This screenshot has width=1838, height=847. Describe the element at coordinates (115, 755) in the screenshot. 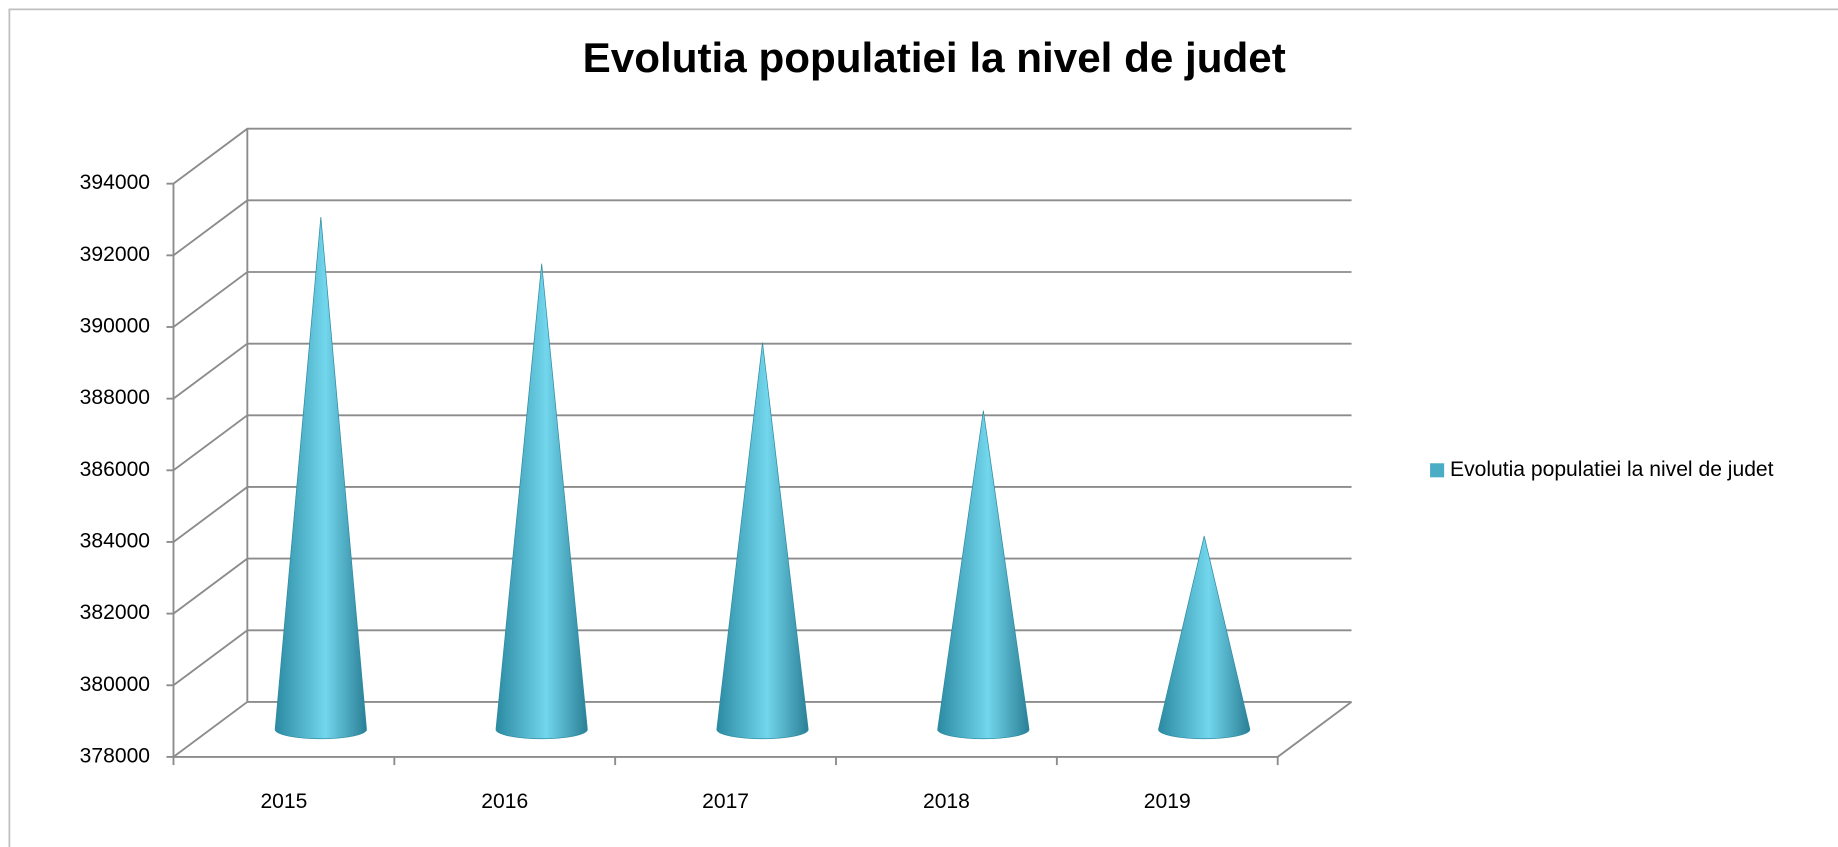

I see `y-tick-label: 378000` at that location.